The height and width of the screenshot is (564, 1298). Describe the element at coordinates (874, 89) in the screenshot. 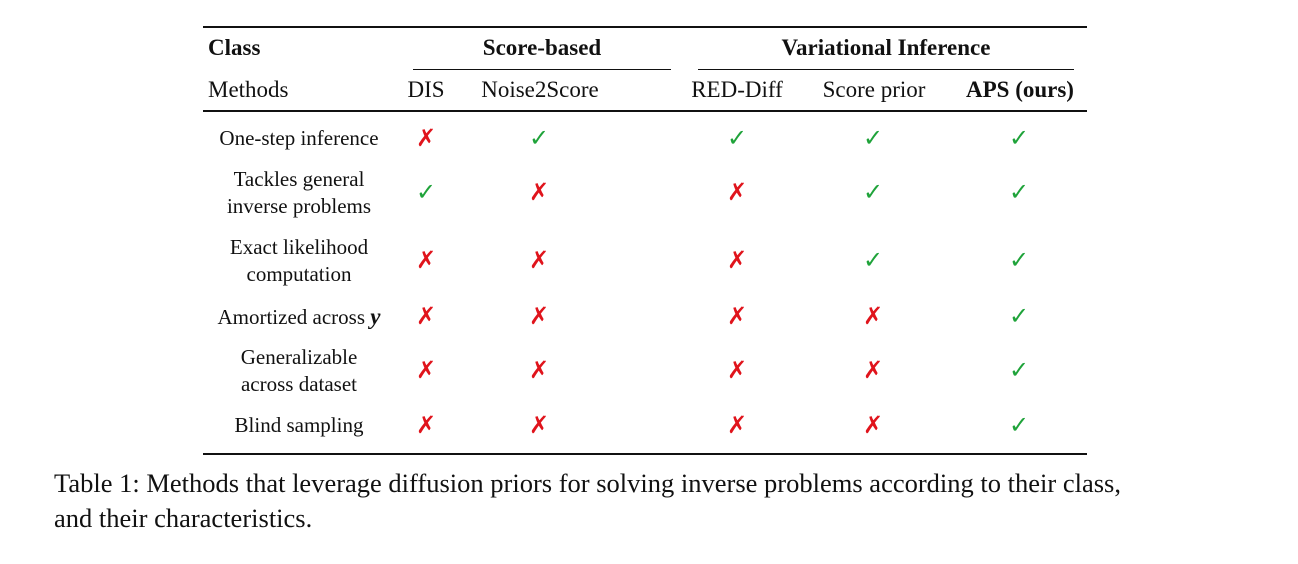

I see `method-header-score-prior: Score prior` at that location.